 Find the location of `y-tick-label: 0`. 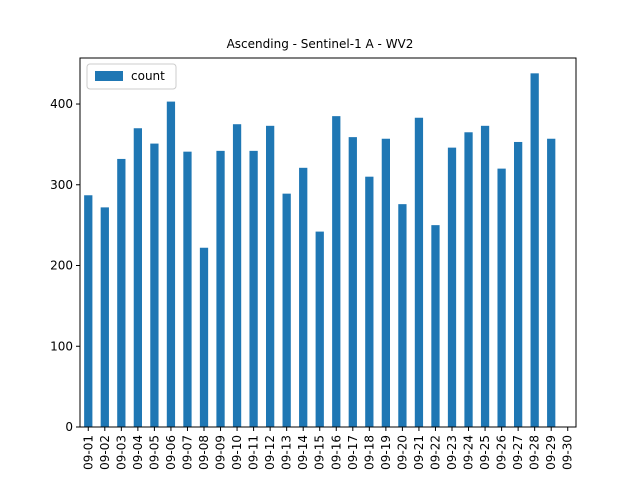

y-tick-label: 0 is located at coordinates (69, 427).